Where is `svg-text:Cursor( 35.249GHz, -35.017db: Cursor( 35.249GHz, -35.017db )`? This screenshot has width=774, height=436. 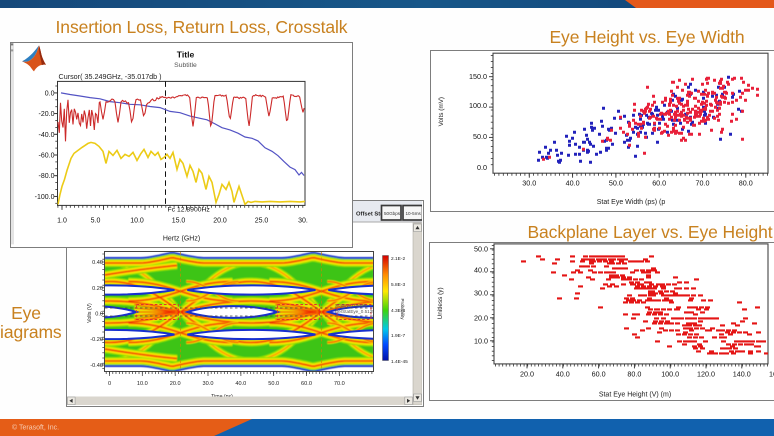 svg-text:Cursor( 35.249GHz, -35.017db: Cursor( 35.249GHz, -35.017db ) is located at coordinates (109, 76).